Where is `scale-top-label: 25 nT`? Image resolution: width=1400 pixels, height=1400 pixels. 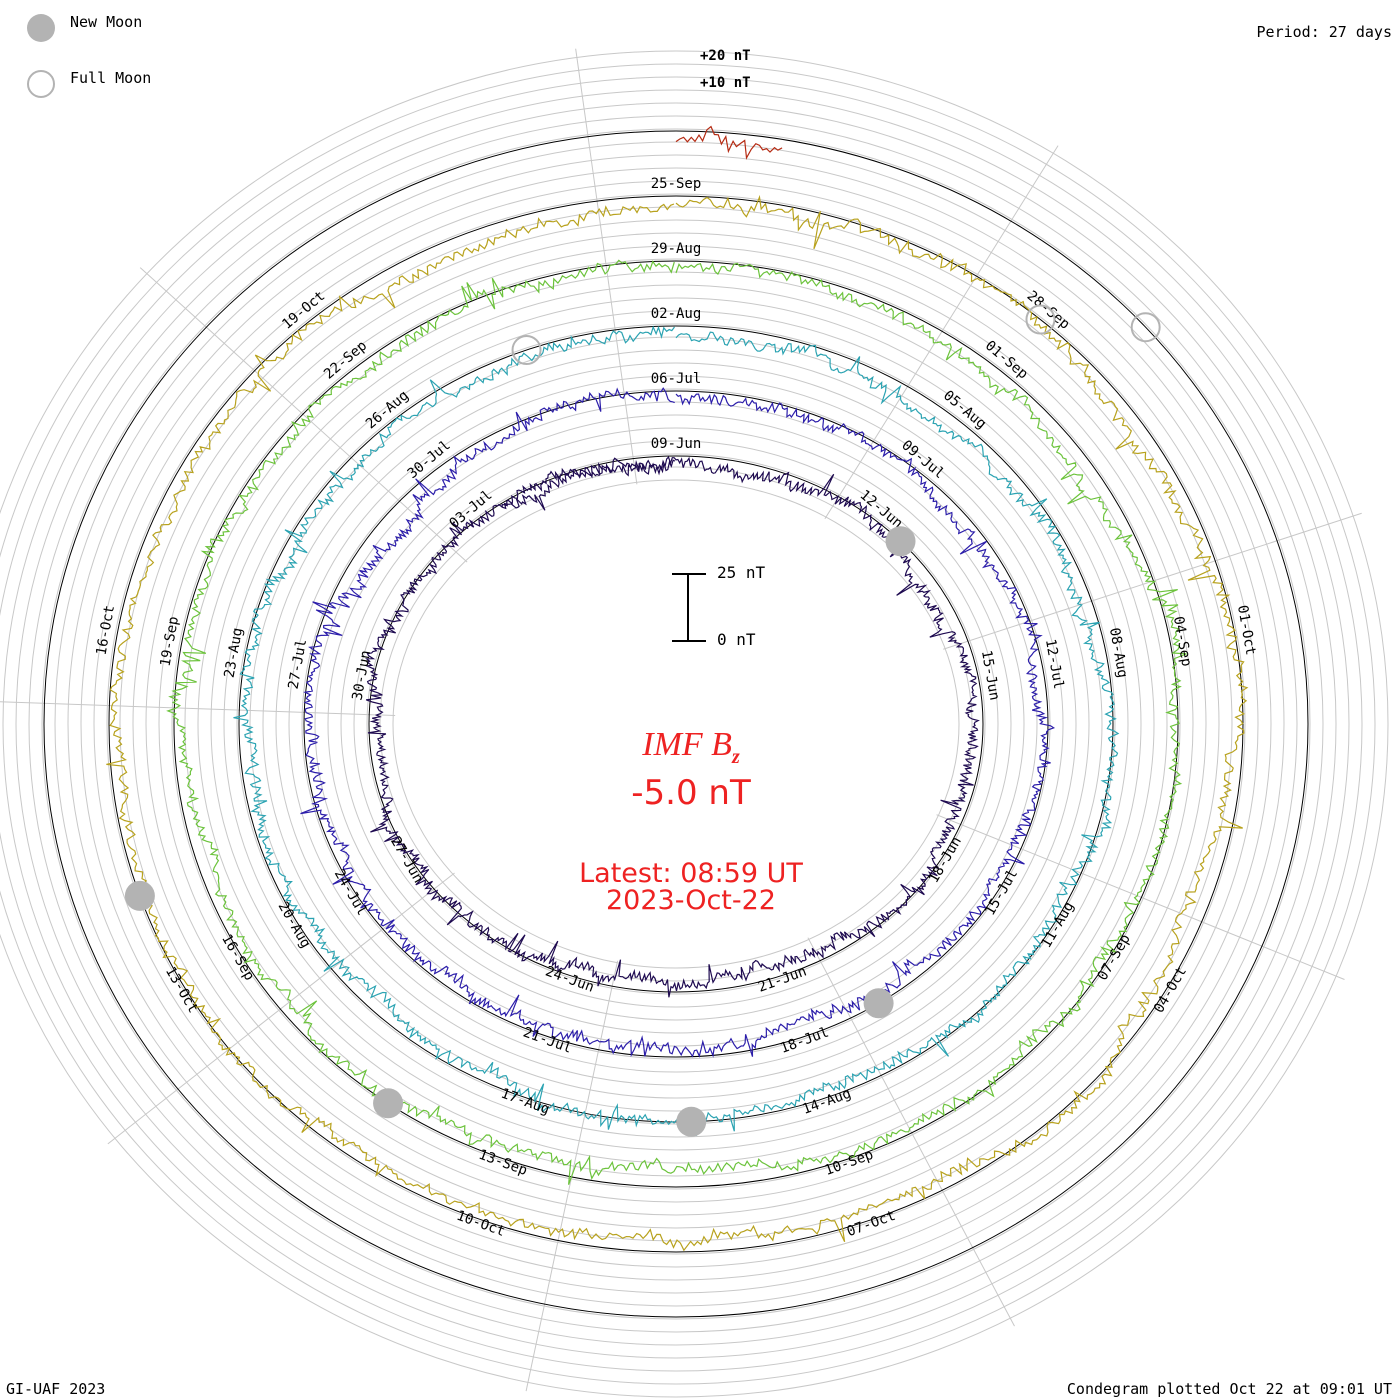
scale-top-label: 25 nT is located at coordinates (741, 572).